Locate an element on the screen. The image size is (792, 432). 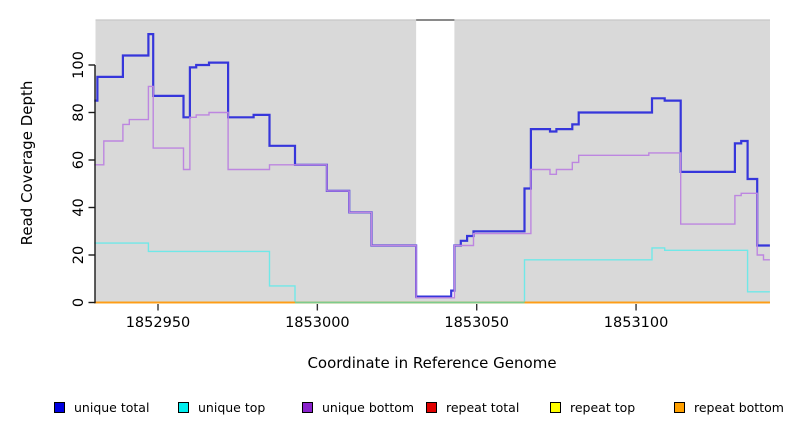
legend-swatch-repeat-top is located at coordinates (555, 407).